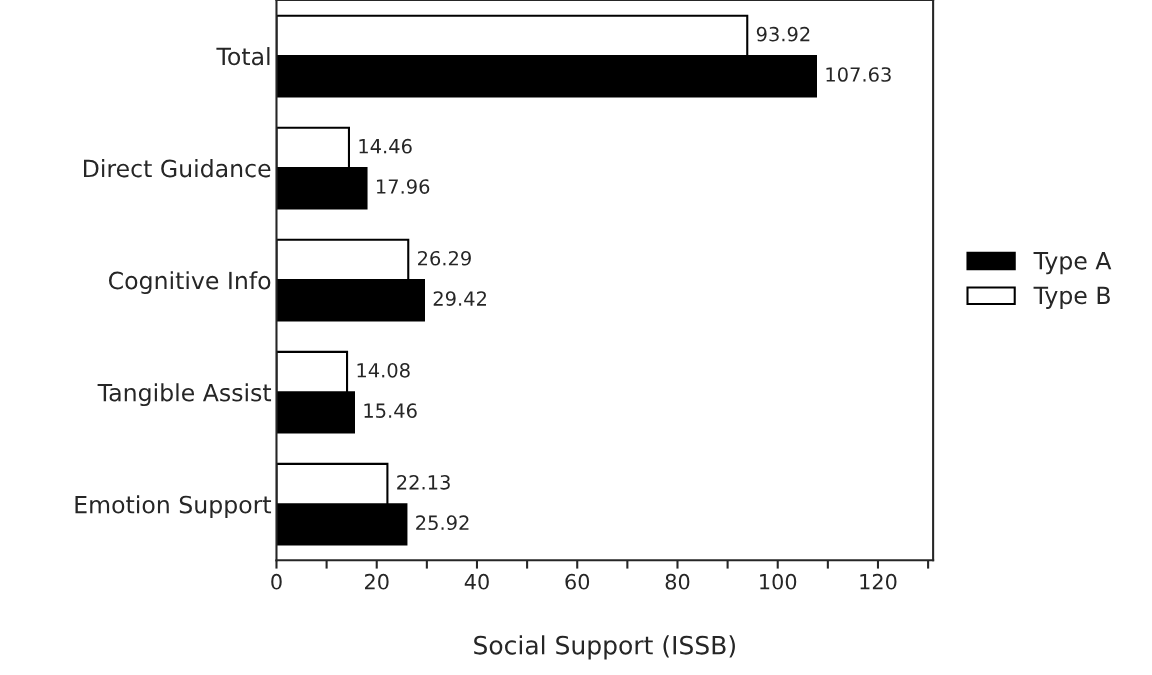 The height and width of the screenshot is (675, 1152). Describe the element at coordinates (177, 168) in the screenshot. I see `y-tick-label: Direct Guidance` at that location.